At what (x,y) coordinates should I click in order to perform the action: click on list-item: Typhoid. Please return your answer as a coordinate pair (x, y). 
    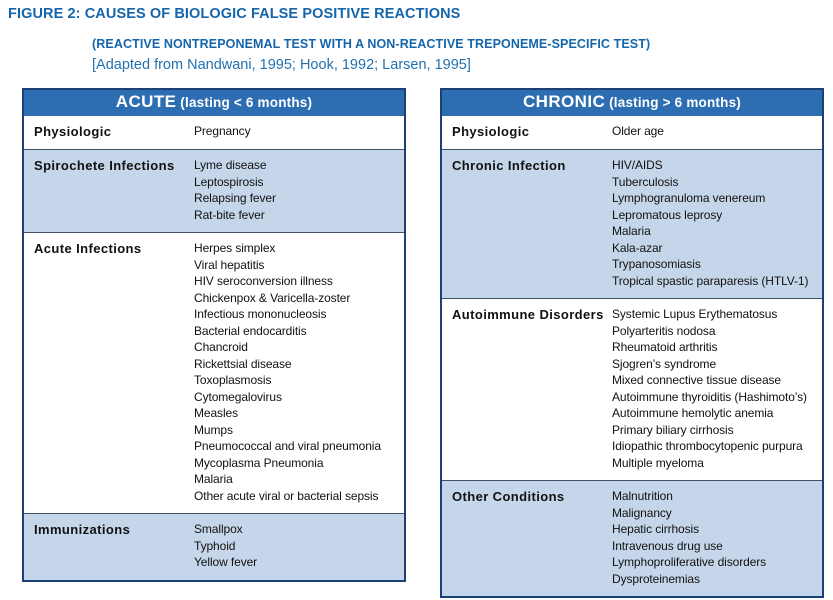
    Looking at the image, I should click on (215, 545).